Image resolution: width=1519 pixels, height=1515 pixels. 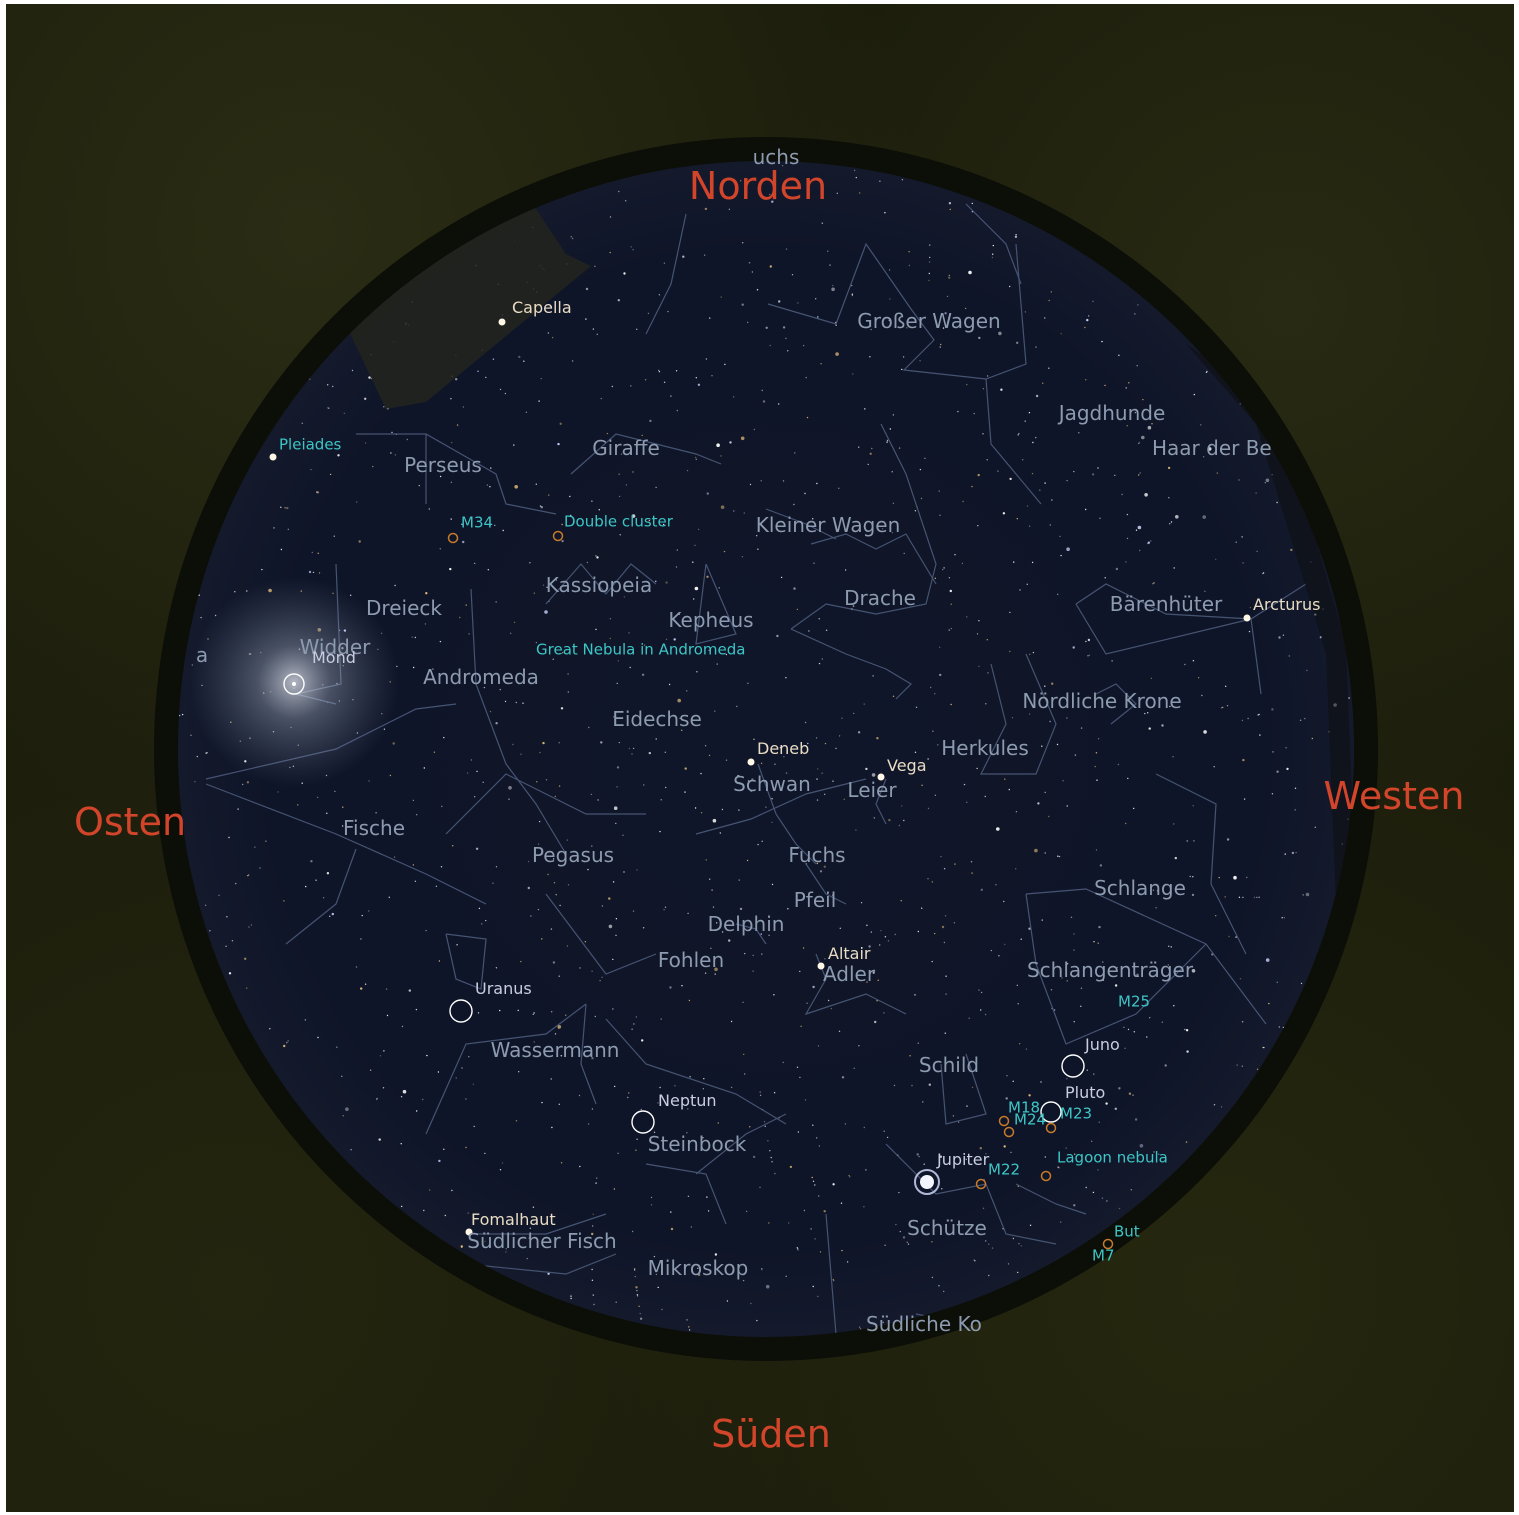 I want to click on star-label: Capella, so click(x=542, y=307).